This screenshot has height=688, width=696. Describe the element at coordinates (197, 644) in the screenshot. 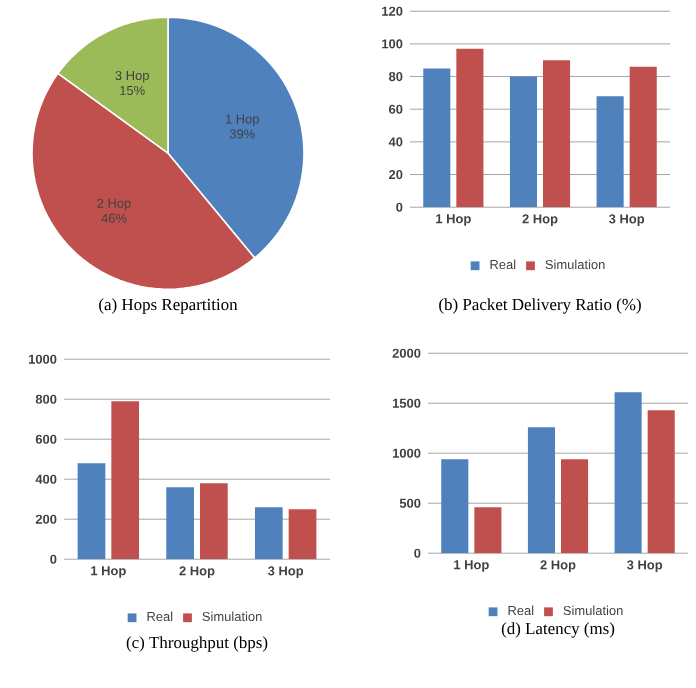

I see `text: (c) Throughput (bps)` at that location.